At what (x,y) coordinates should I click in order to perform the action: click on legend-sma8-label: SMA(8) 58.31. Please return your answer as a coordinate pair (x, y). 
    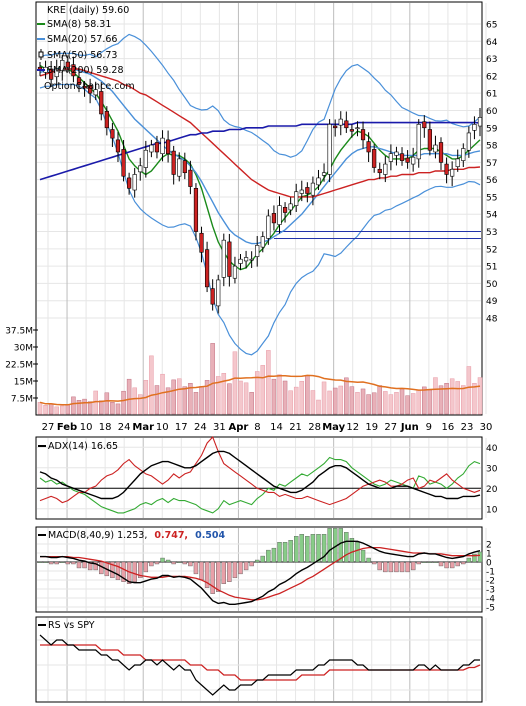
    Looking at the image, I should click on (79, 24).